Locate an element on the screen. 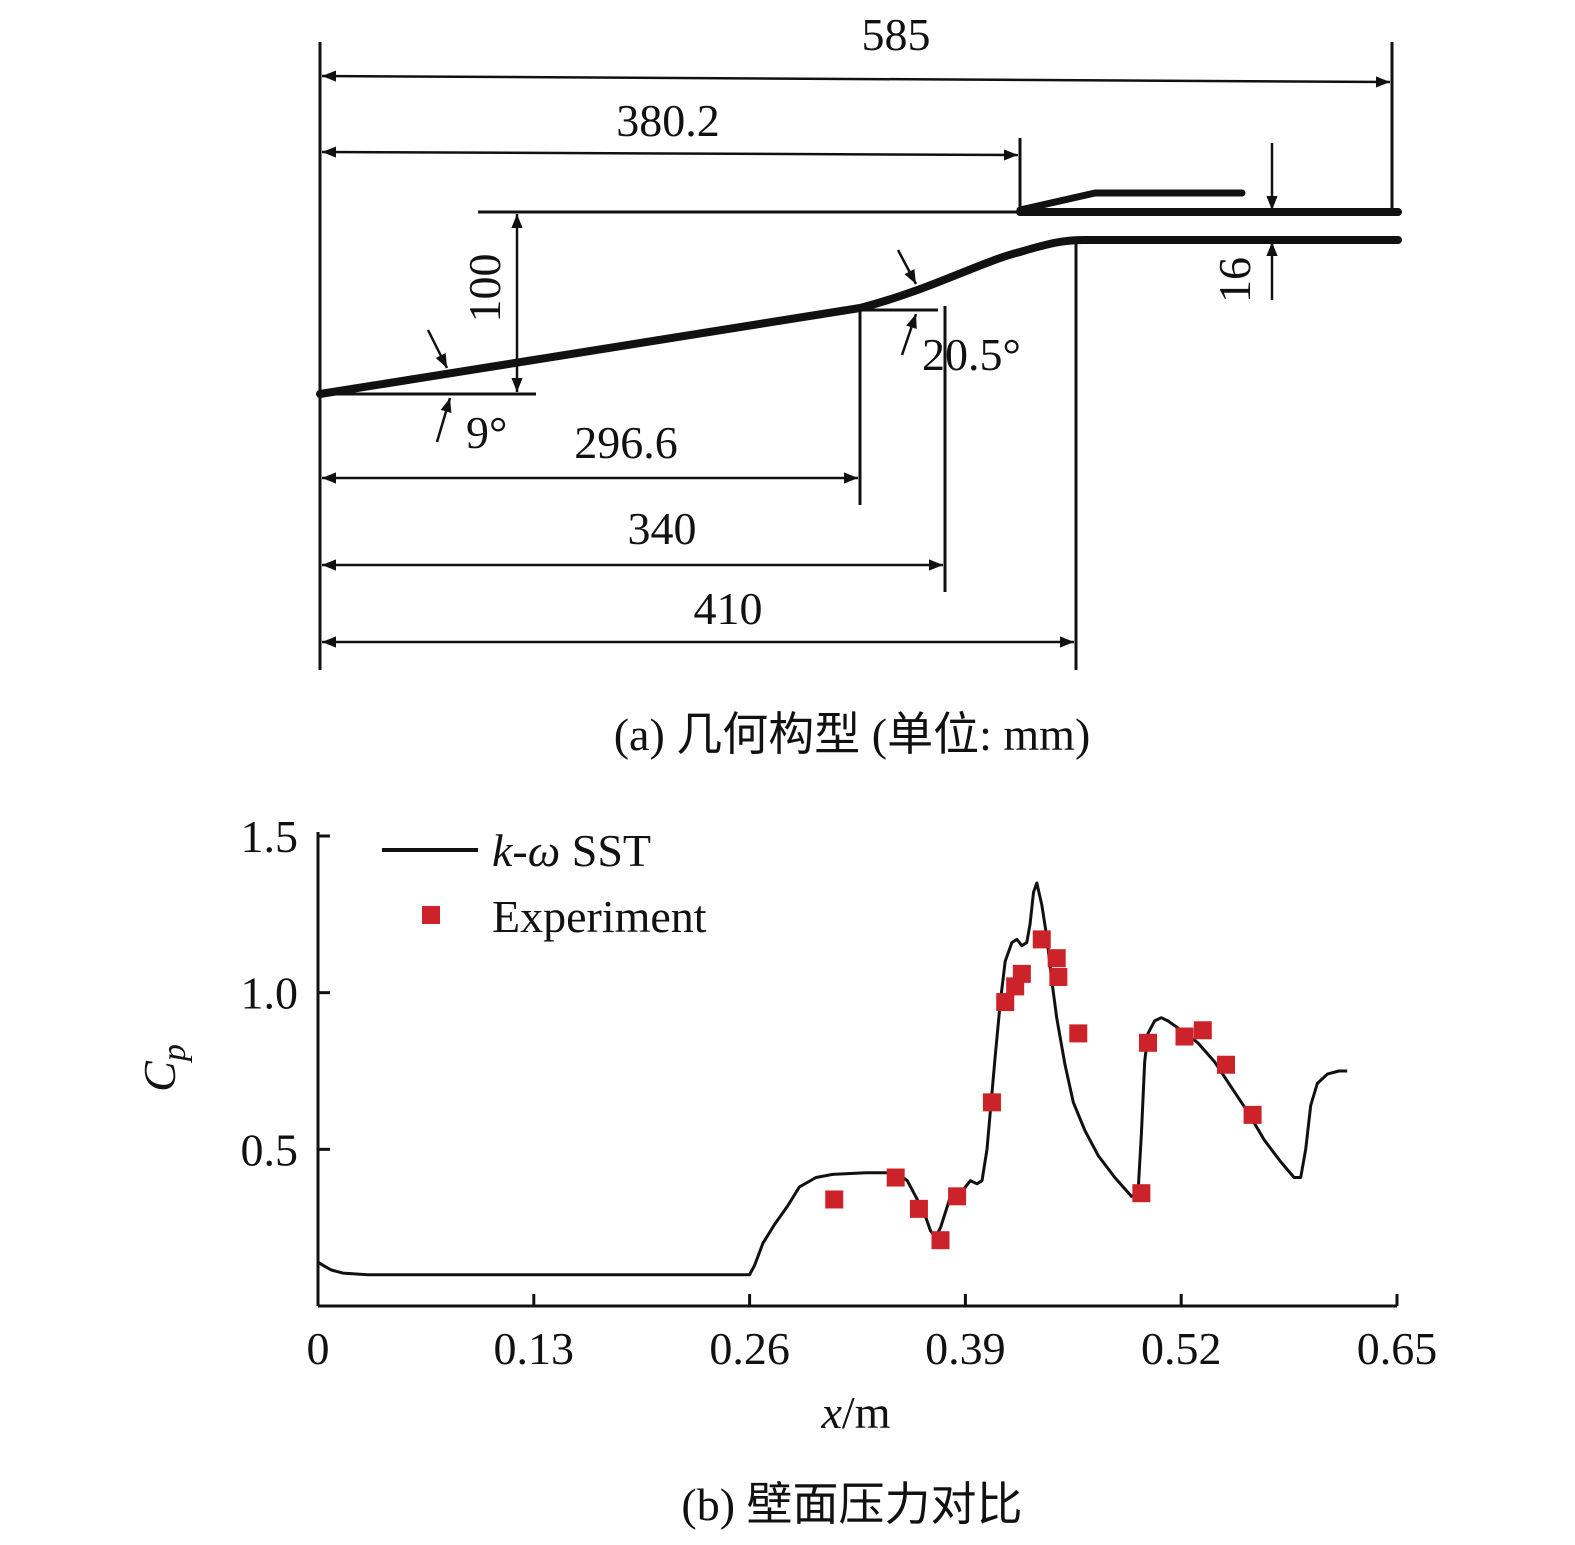 This screenshot has width=1575, height=1545. chart-legend: k-ω SST Experiment is located at coordinates (544, 883).